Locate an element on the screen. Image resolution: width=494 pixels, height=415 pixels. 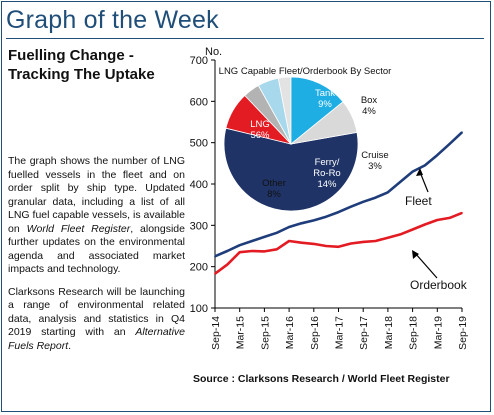
x-tick-label: Mar-15 is located at coordinates (241, 332).